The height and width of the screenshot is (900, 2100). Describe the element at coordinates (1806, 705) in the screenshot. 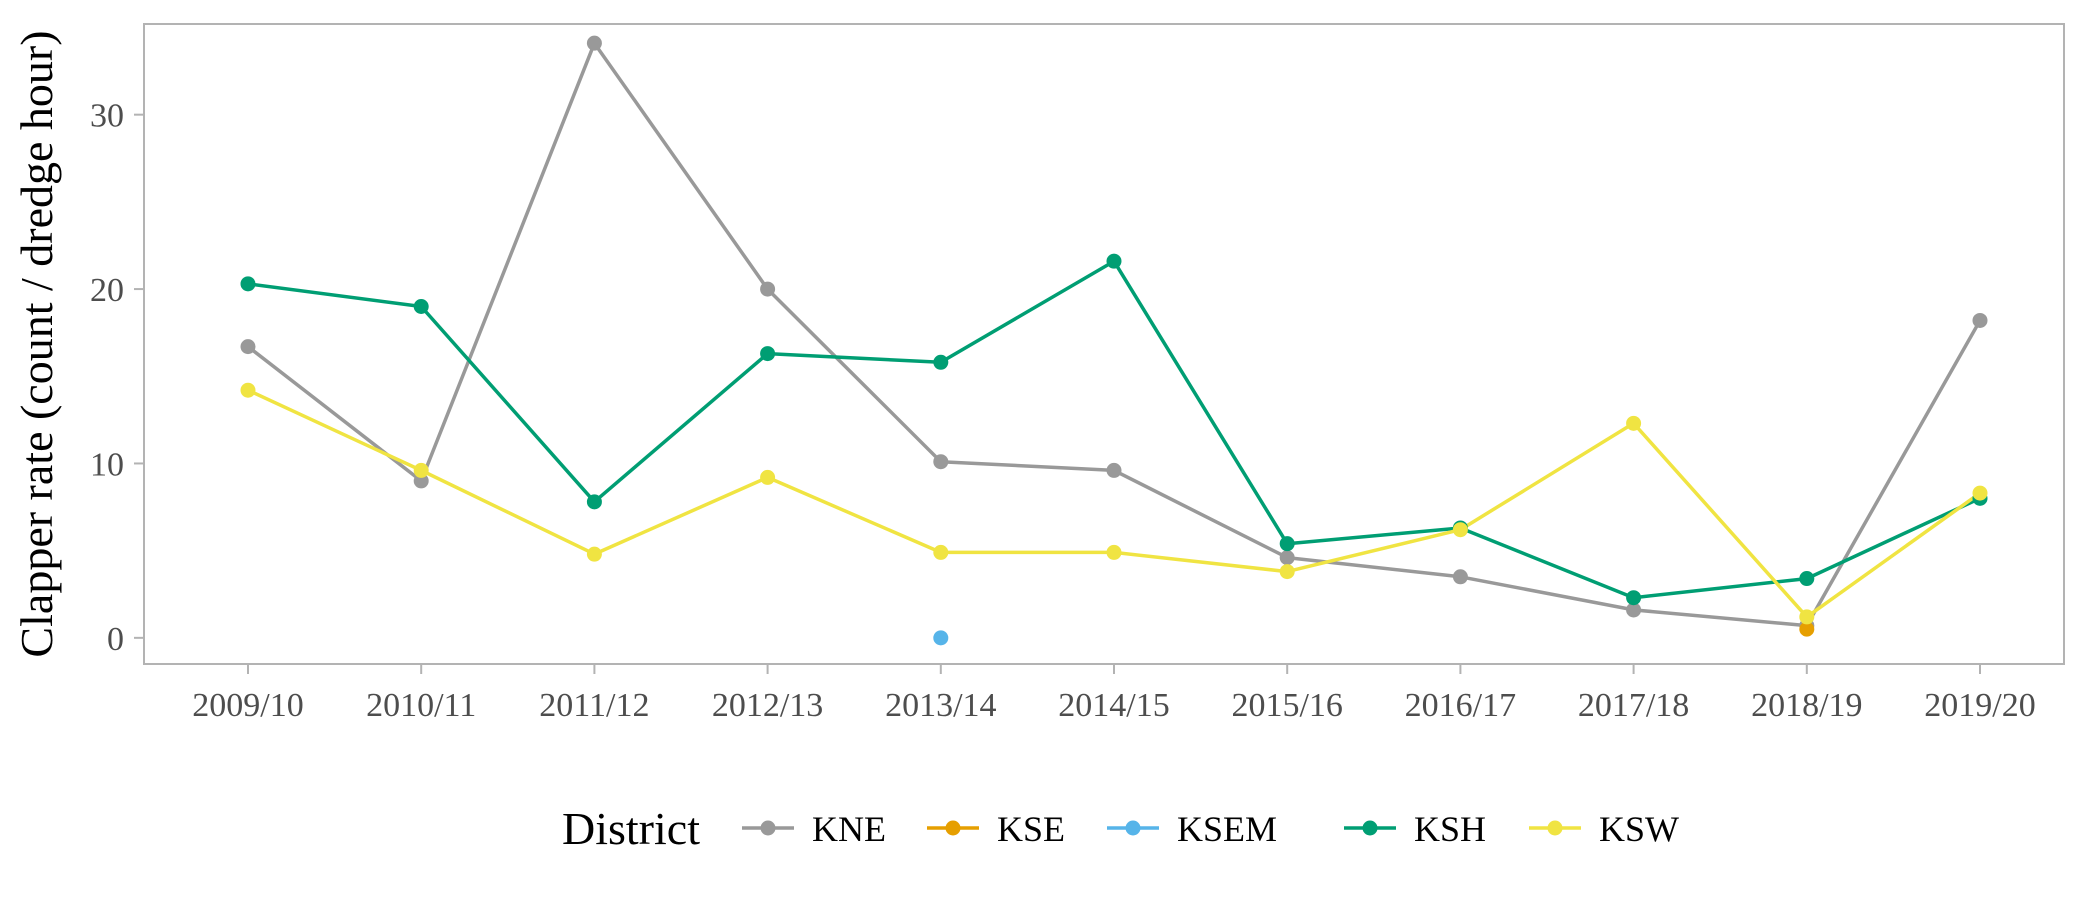

I see `x-tick-label: 2018/19` at that location.